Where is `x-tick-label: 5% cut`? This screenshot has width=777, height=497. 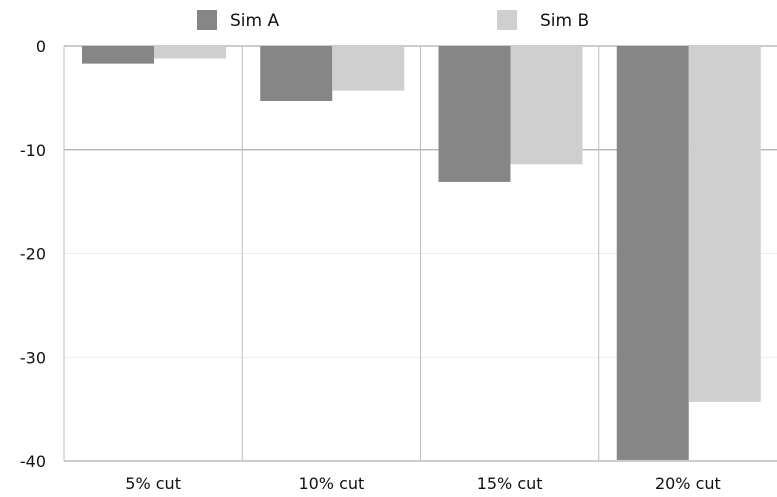 x-tick-label: 5% cut is located at coordinates (153, 483).